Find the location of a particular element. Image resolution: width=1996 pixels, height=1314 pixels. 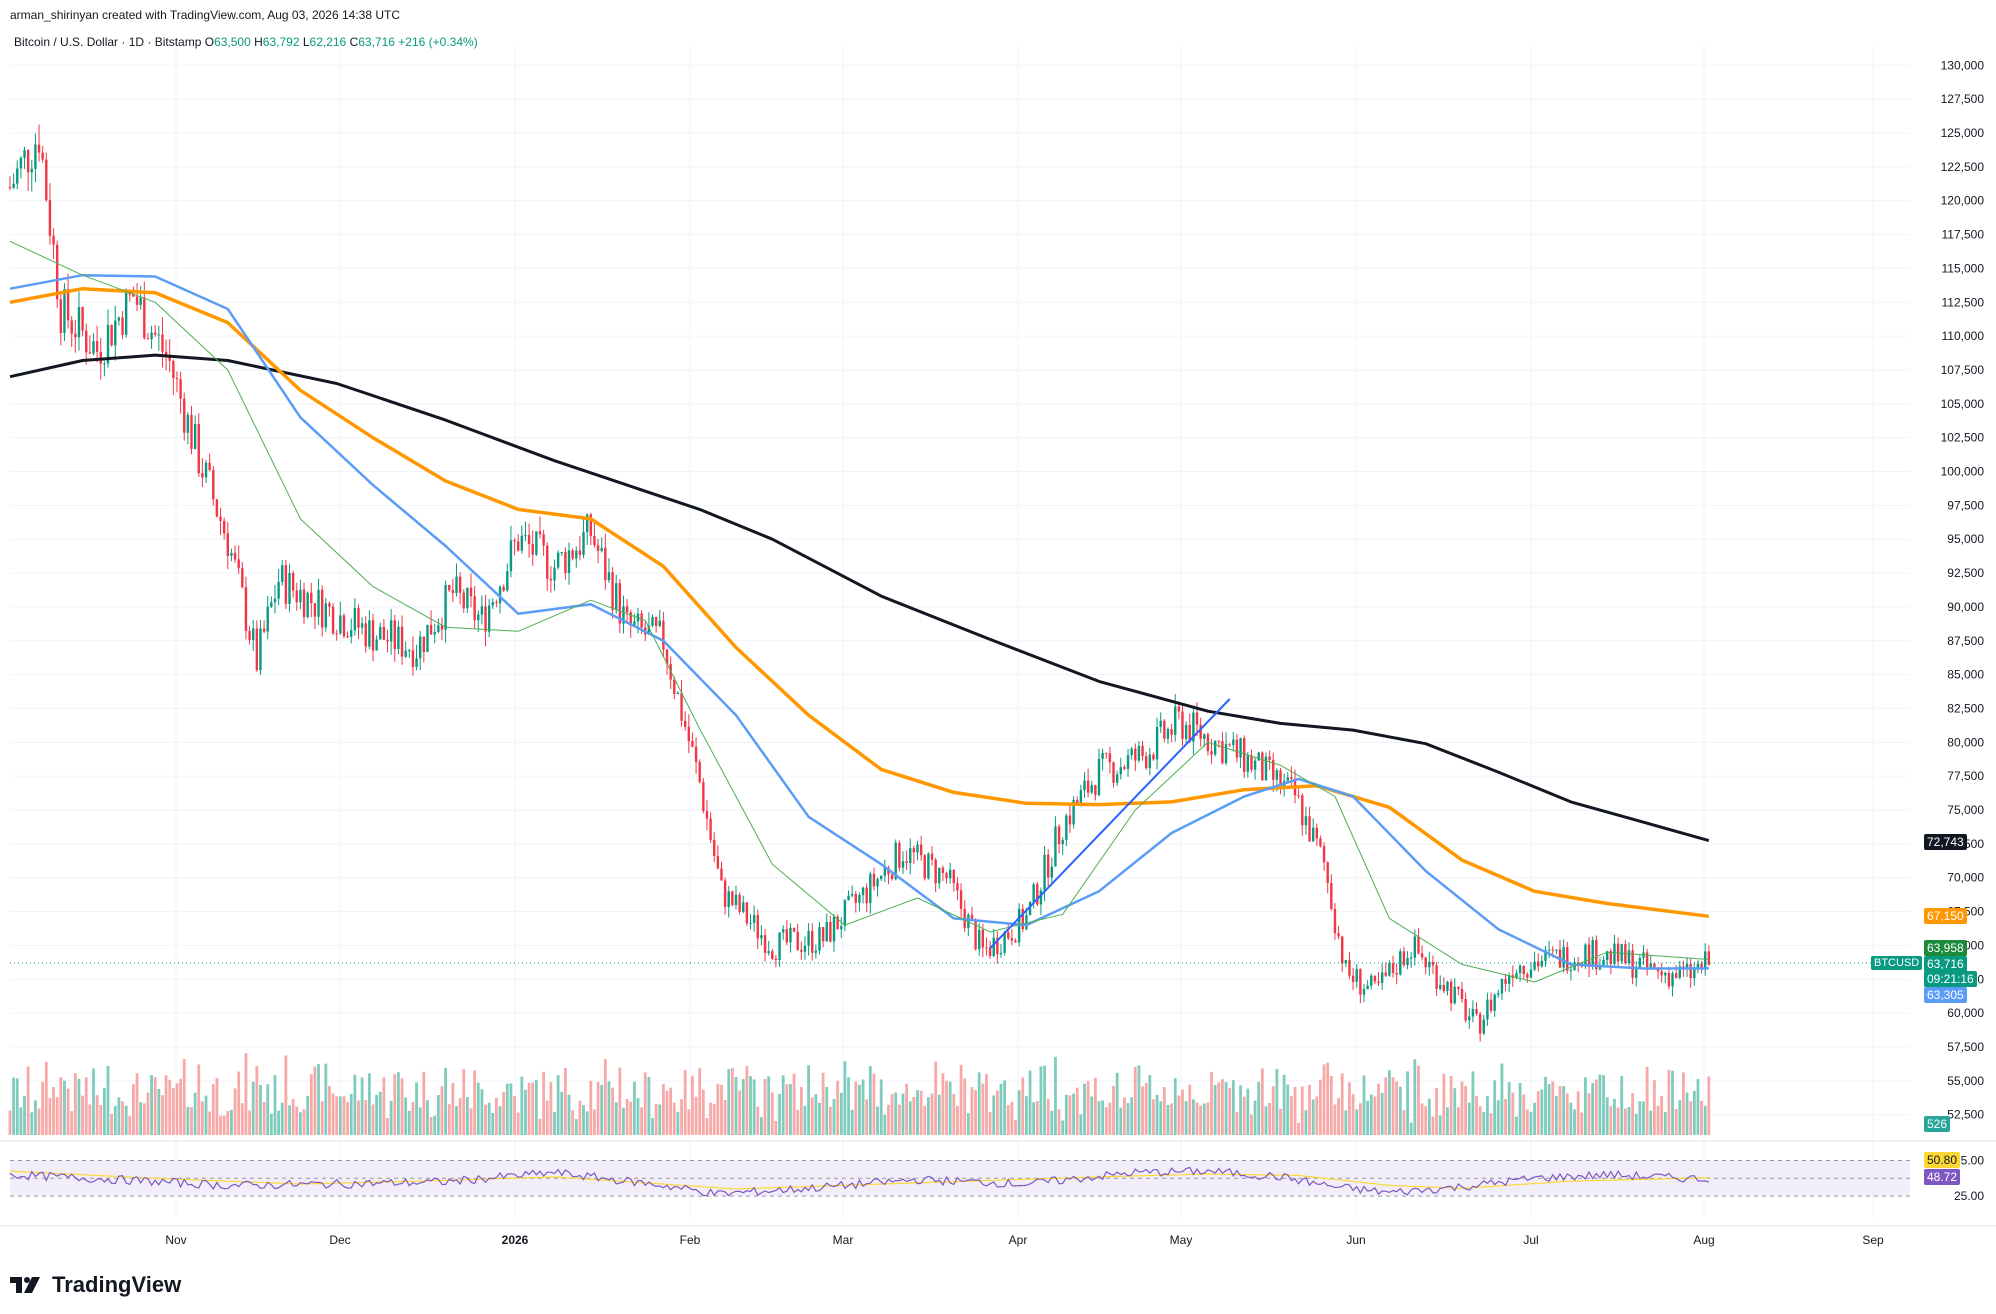

y-axis-tick-label: 105,000 is located at coordinates (1963, 404).